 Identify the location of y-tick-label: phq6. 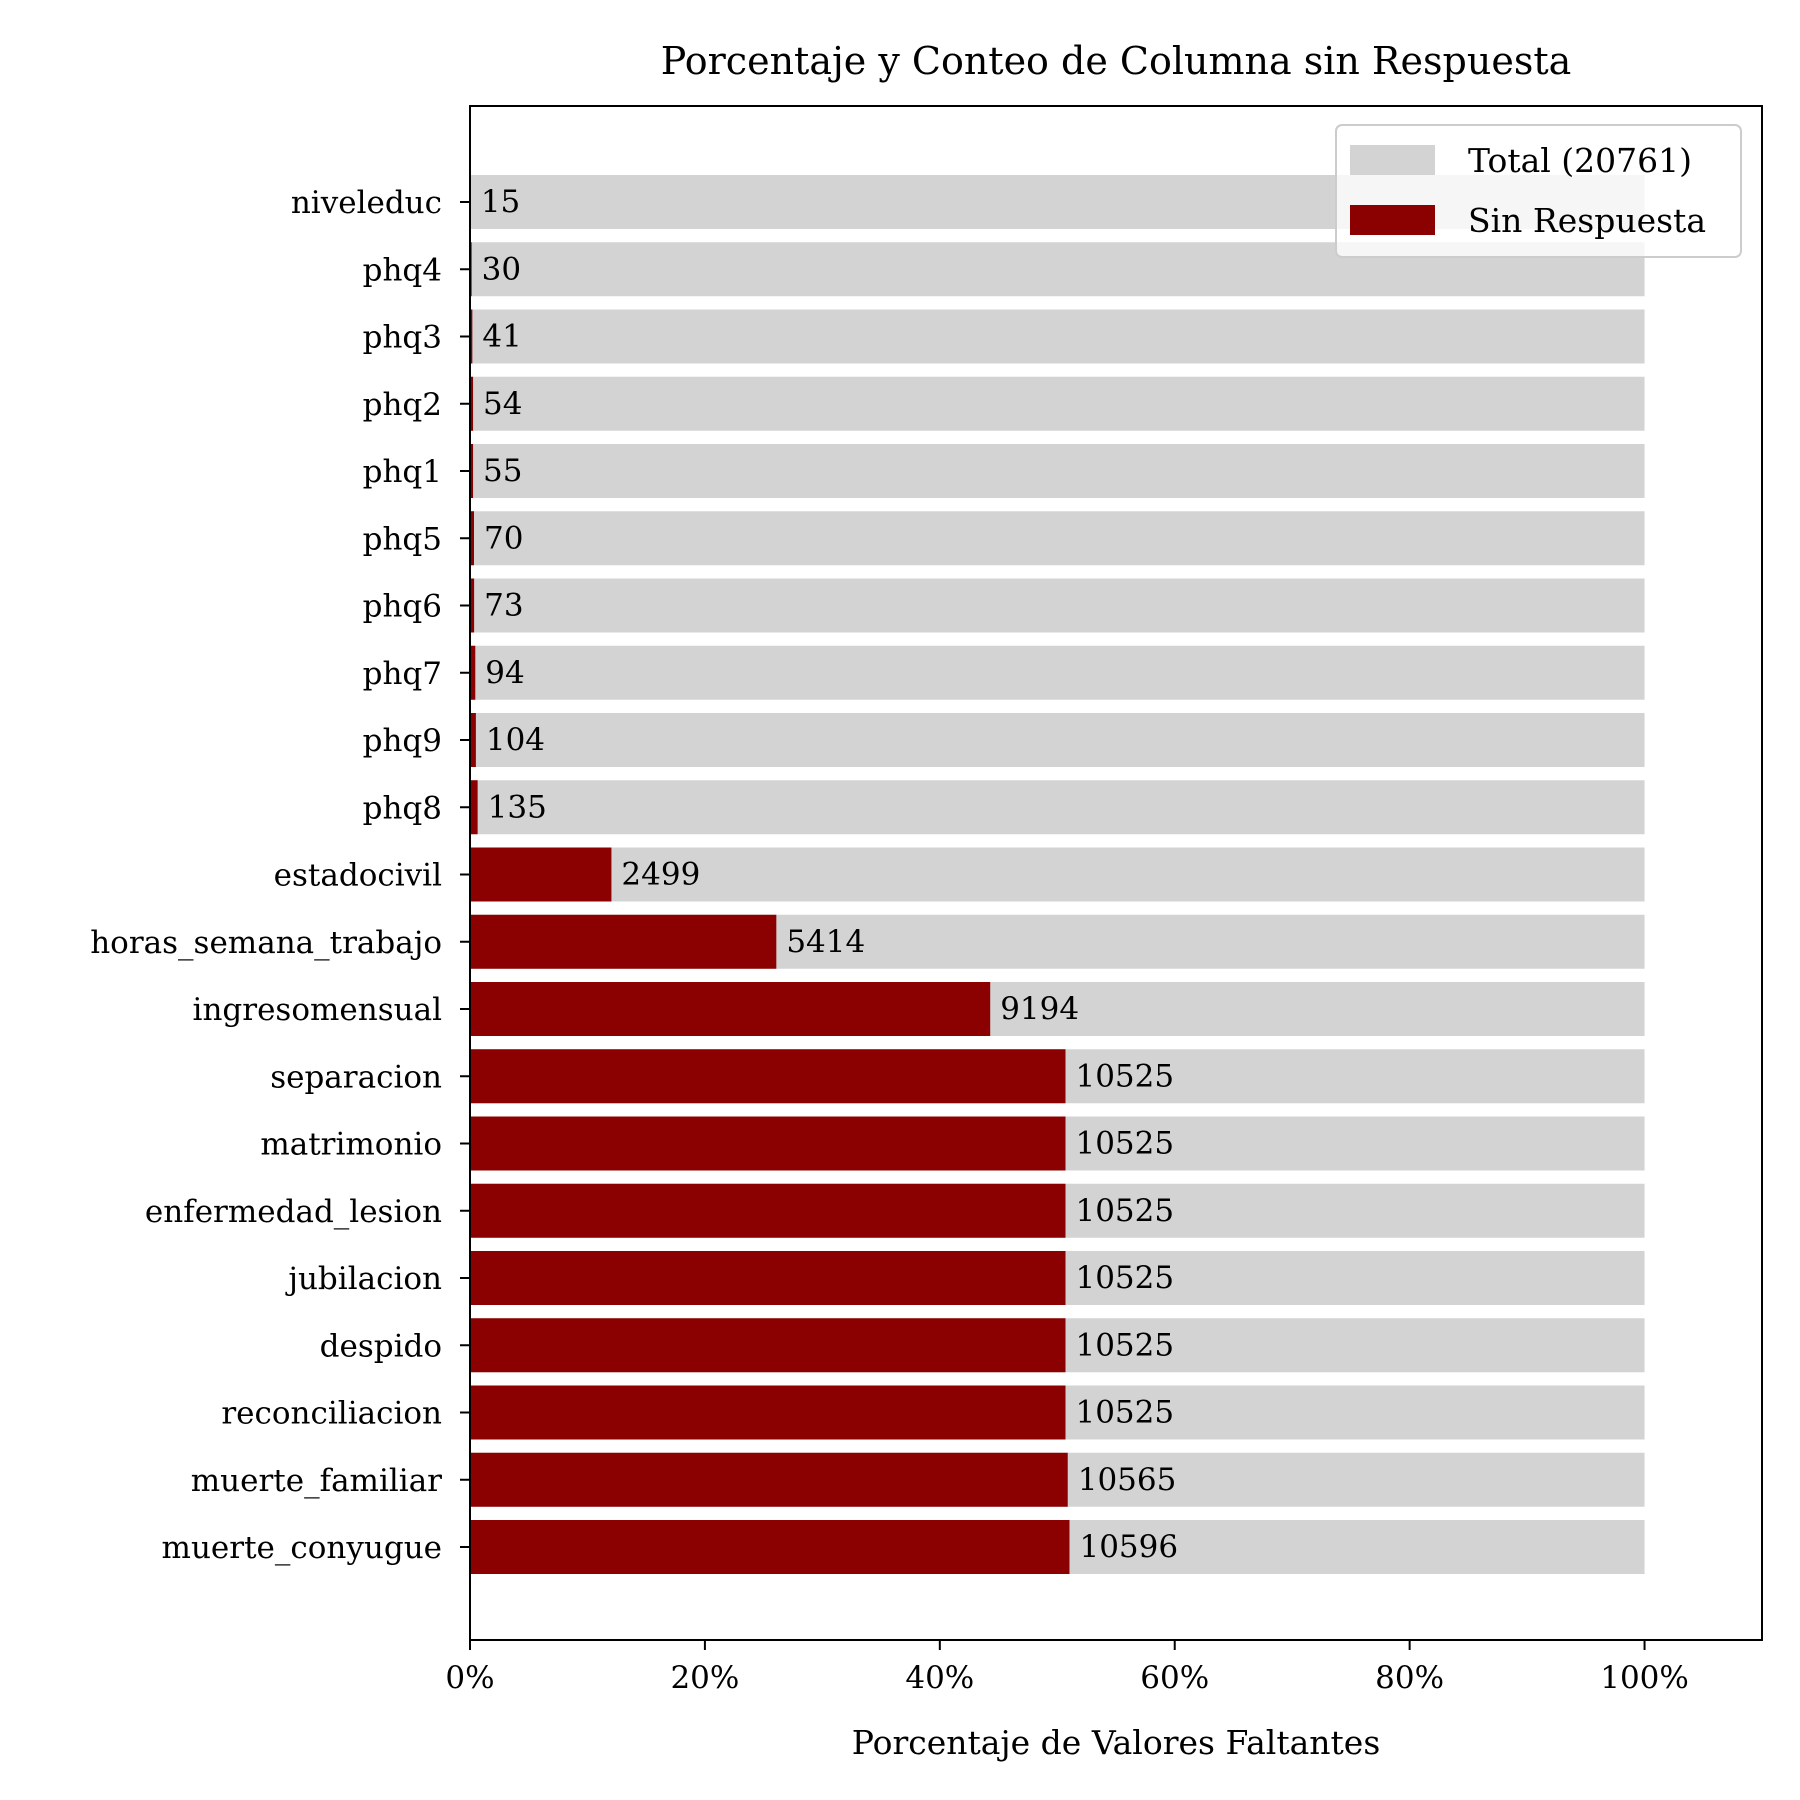
(402, 607).